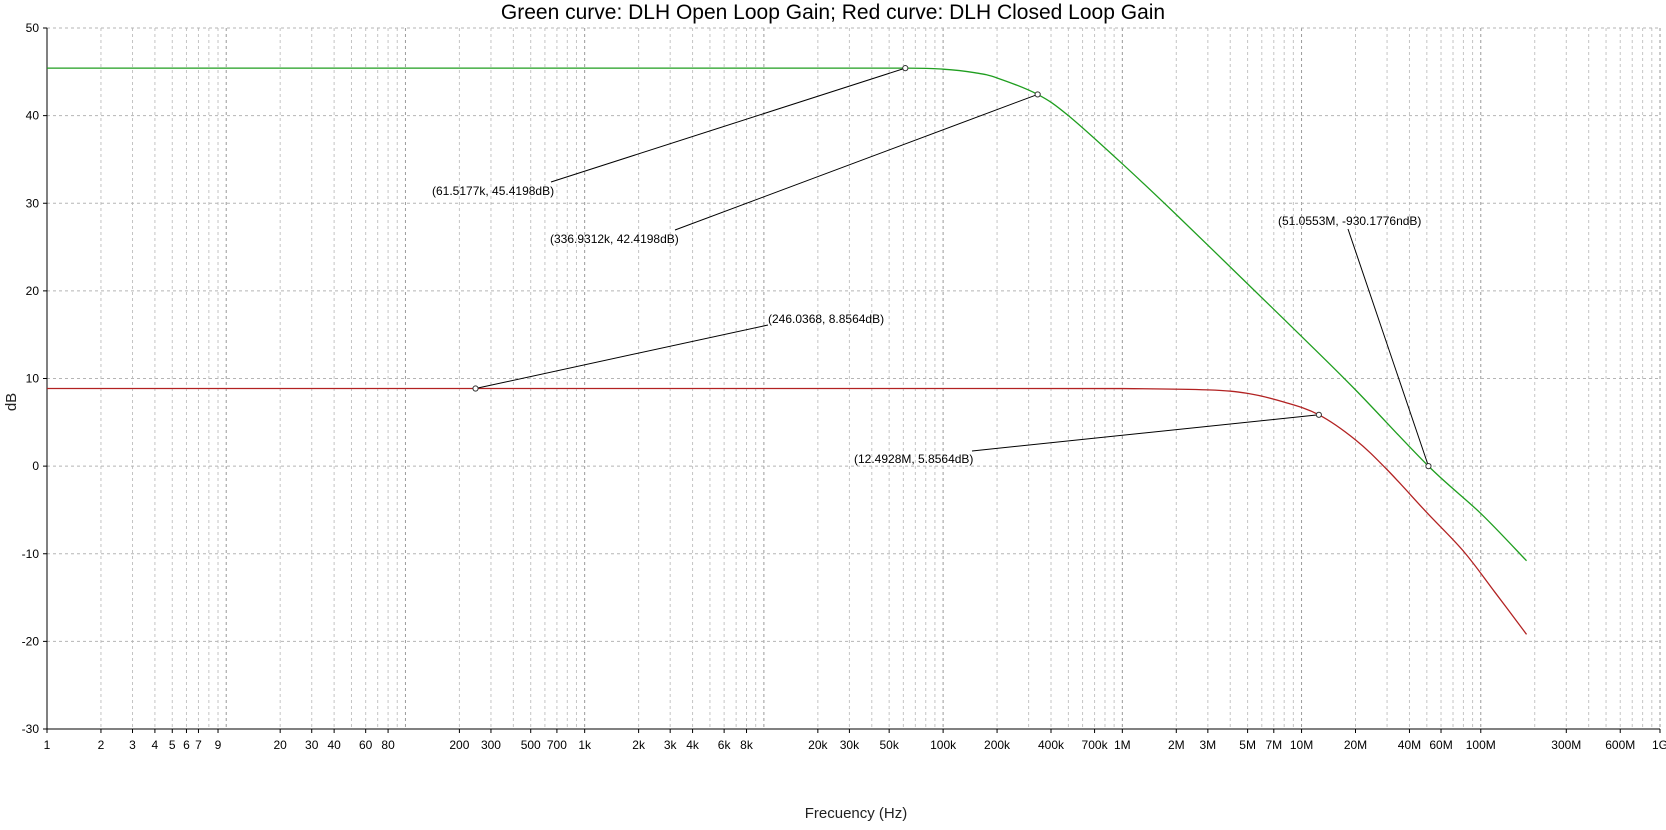 The height and width of the screenshot is (830, 1666). I want to click on x-tick-label: 20M, so click(1355, 745).